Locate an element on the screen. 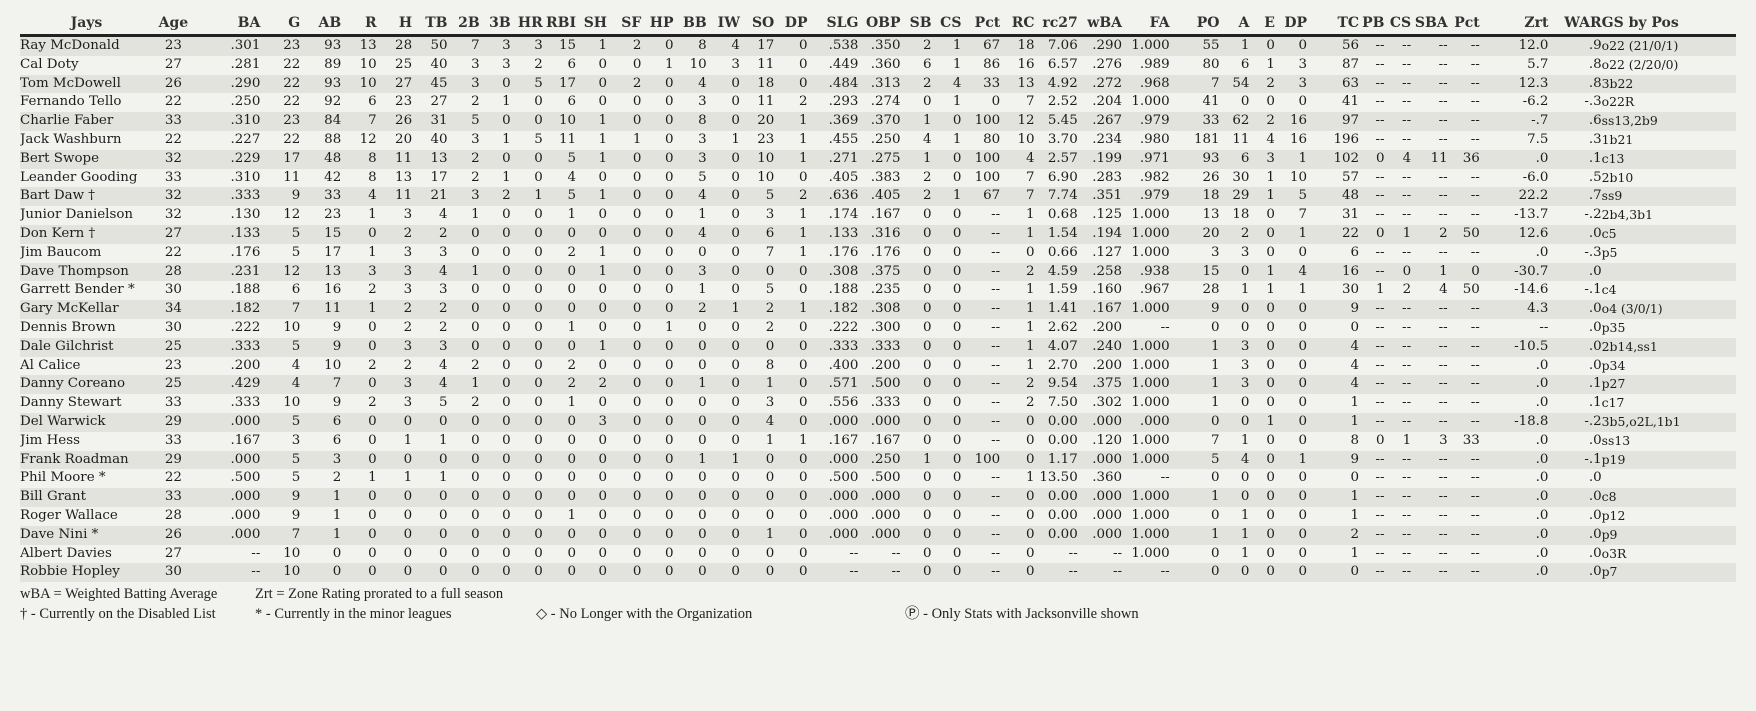 The height and width of the screenshot is (711, 1756). cell-age: 22 is located at coordinates (173, 140).